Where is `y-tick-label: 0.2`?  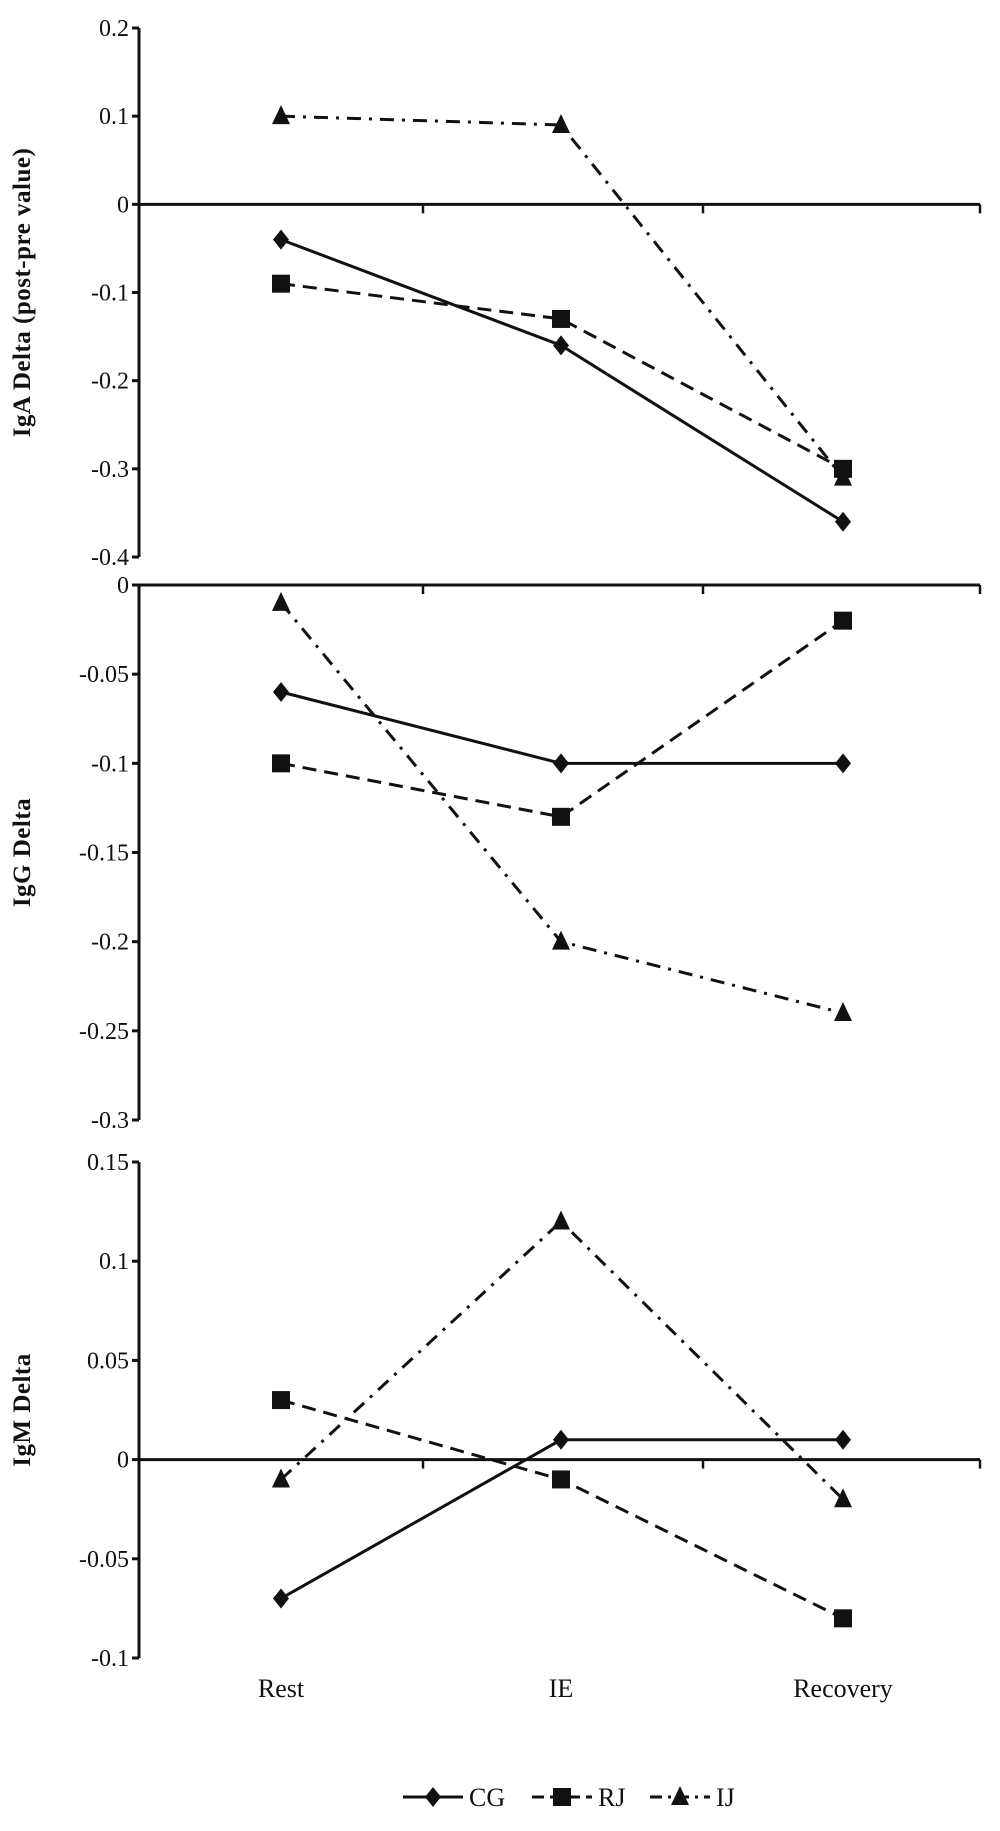 y-tick-label: 0.2 is located at coordinates (114, 29).